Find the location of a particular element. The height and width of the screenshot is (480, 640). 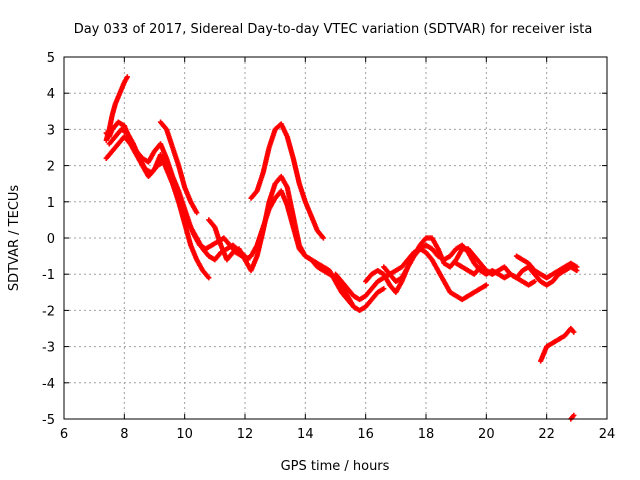

y-tick-label: 5 is located at coordinates (51, 58).